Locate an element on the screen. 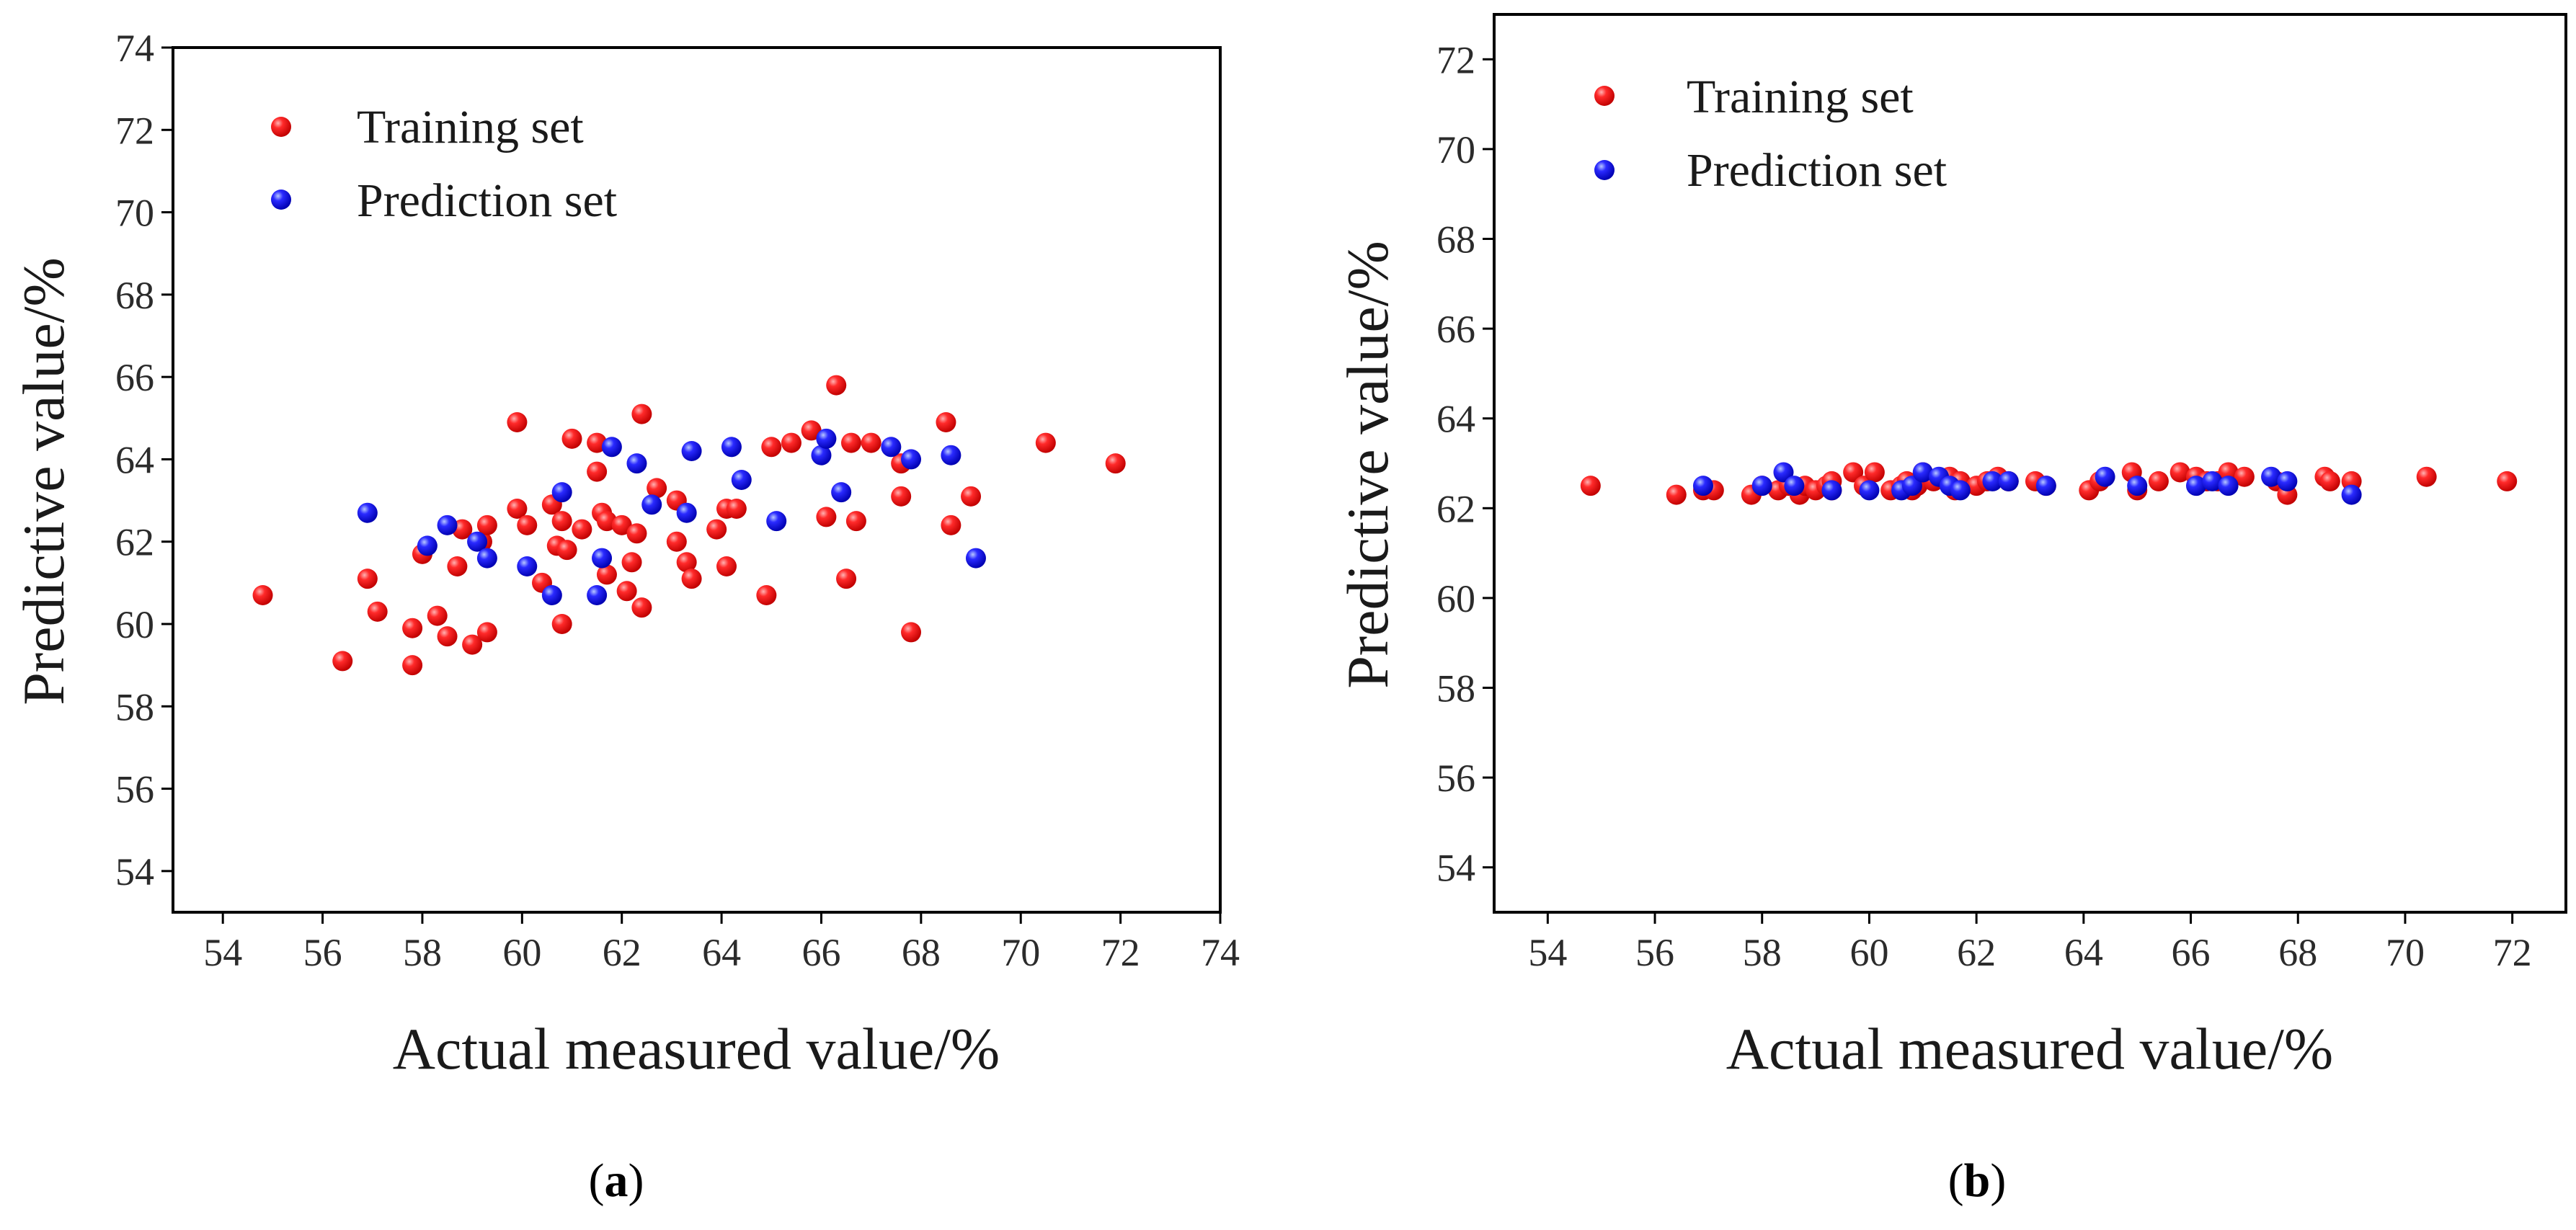  panel-b-caption: (b) is located at coordinates (1977, 1180).